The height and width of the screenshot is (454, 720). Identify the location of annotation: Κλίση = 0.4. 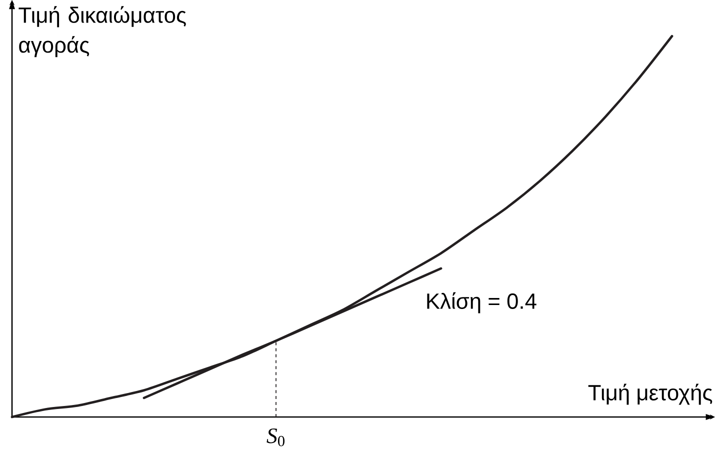
(481, 303).